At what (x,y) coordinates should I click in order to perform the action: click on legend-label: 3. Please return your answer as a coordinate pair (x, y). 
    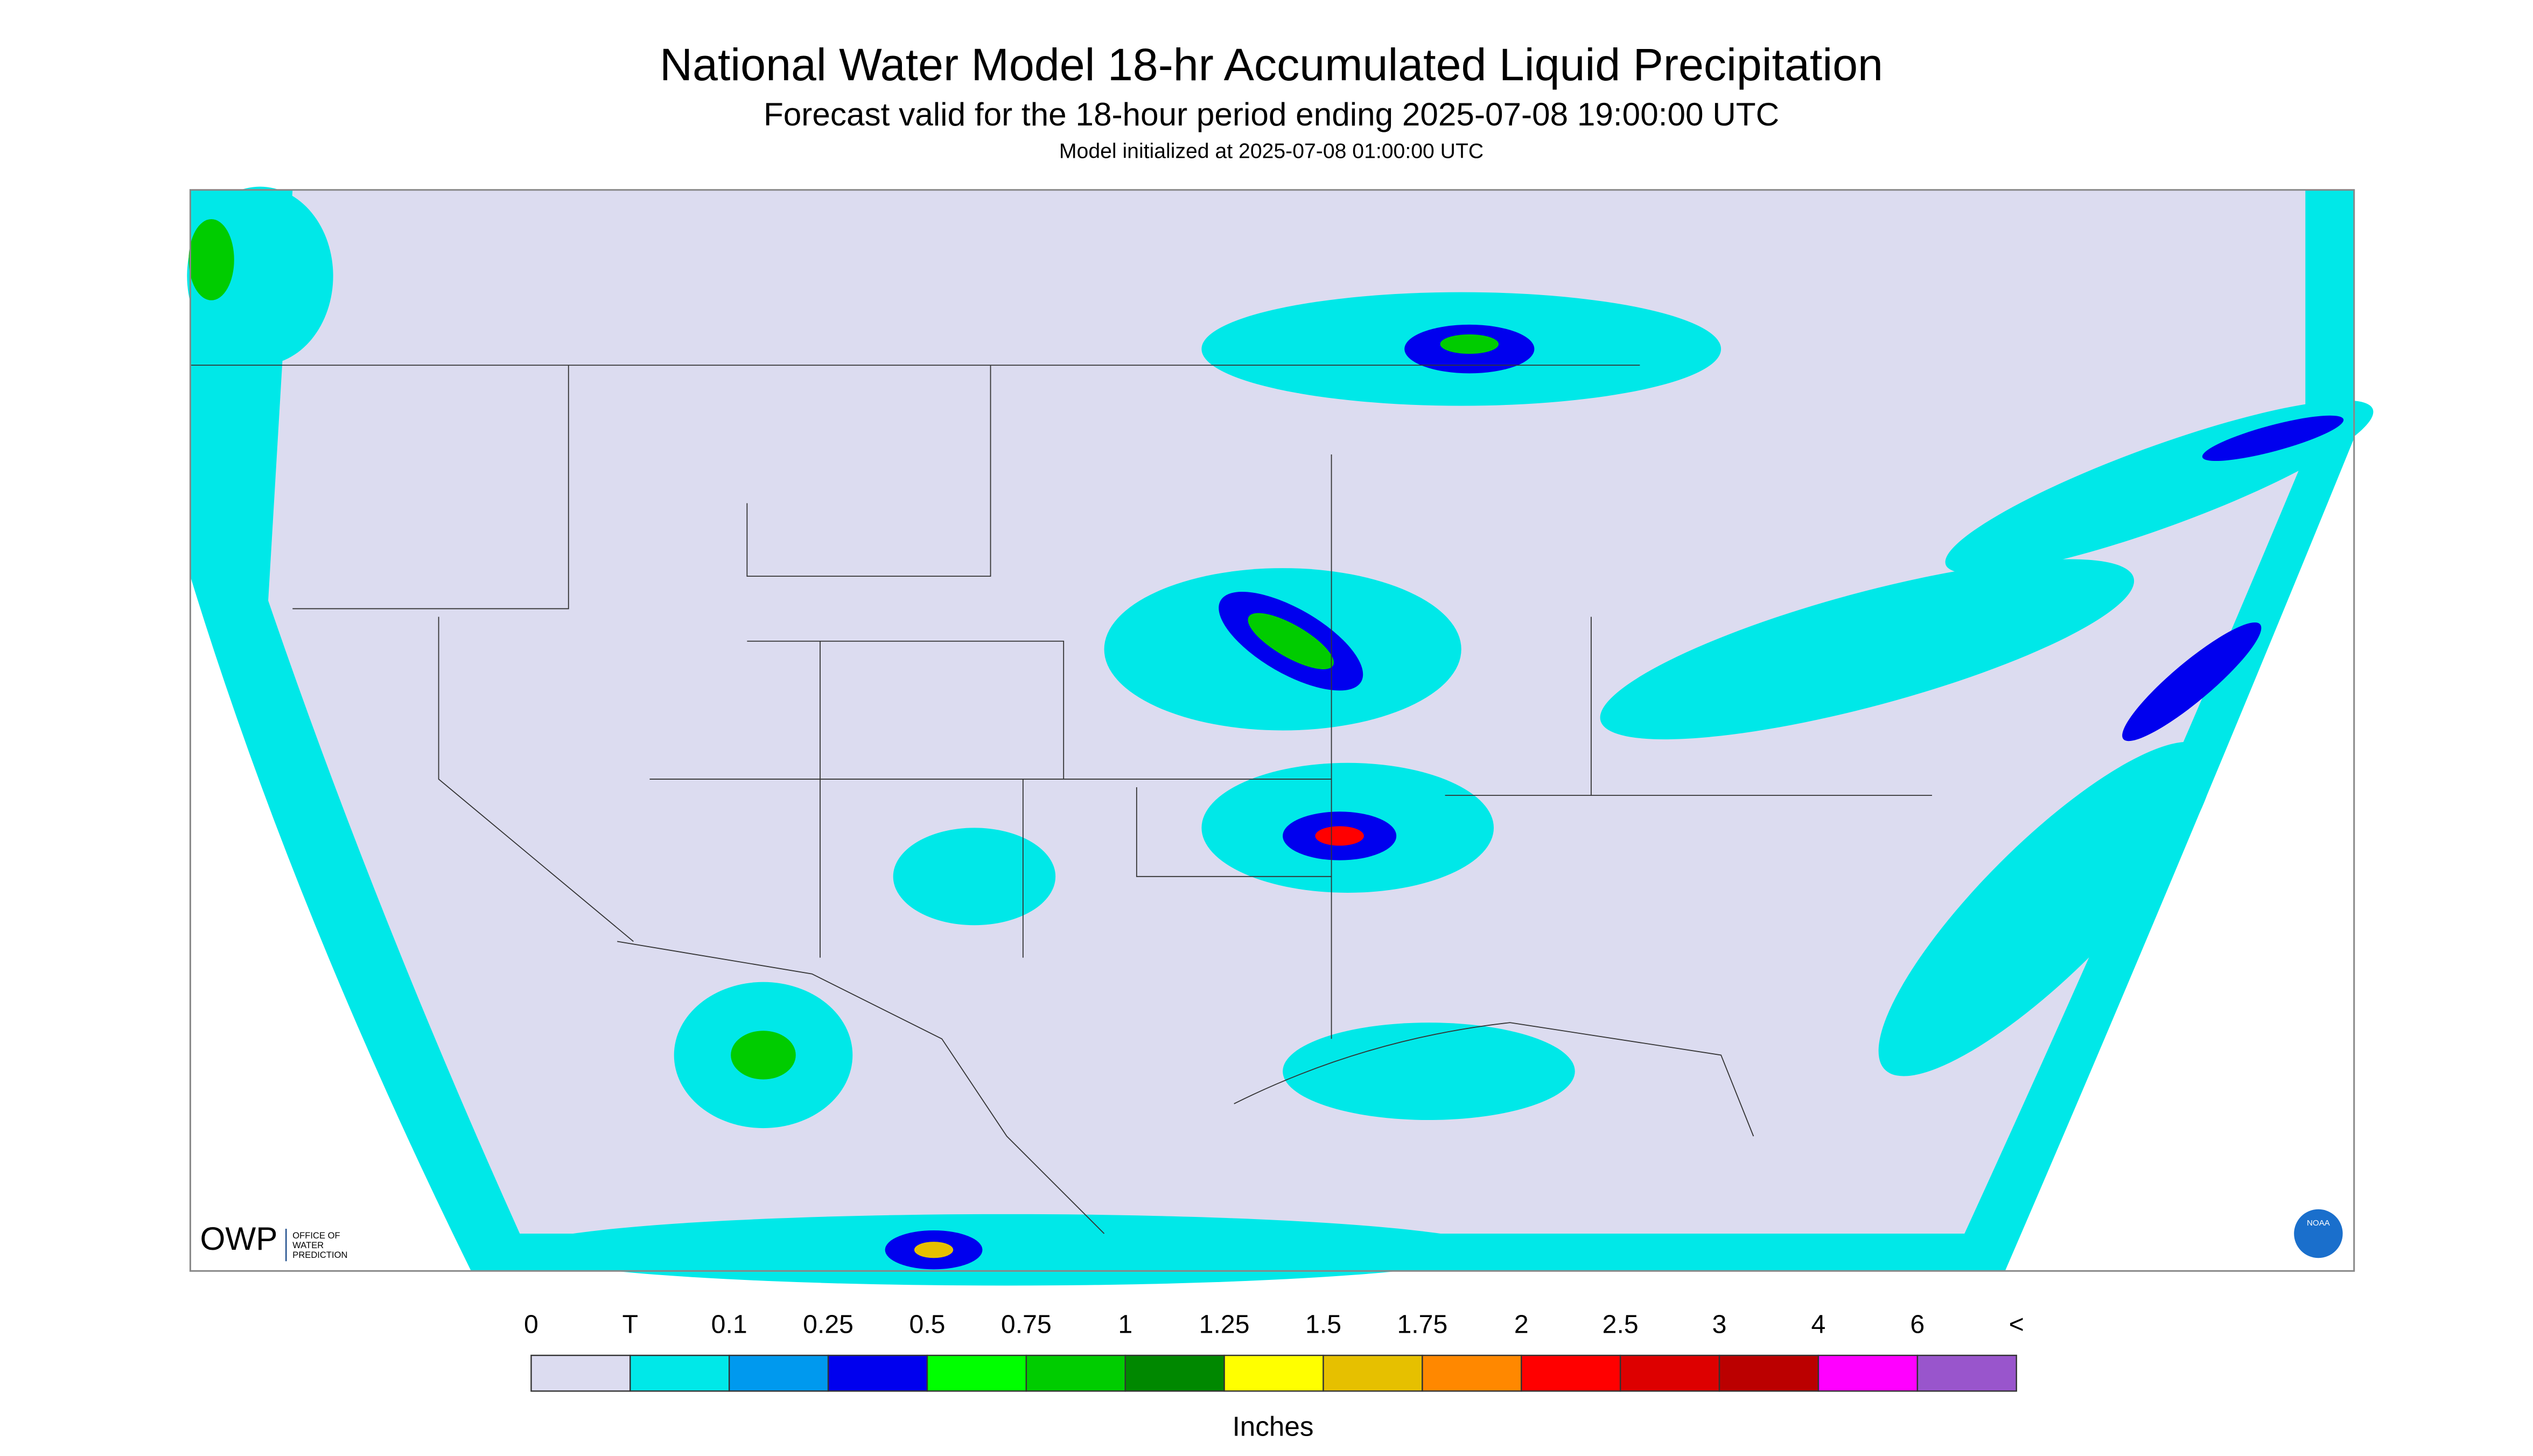
    Looking at the image, I should click on (1719, 1324).